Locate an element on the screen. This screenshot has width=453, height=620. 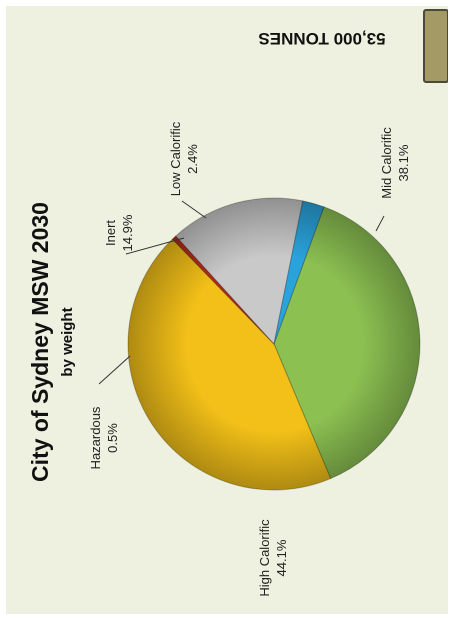
slice-label-high-calorific: High Calorific 44.1% is located at coordinates (273, 558).